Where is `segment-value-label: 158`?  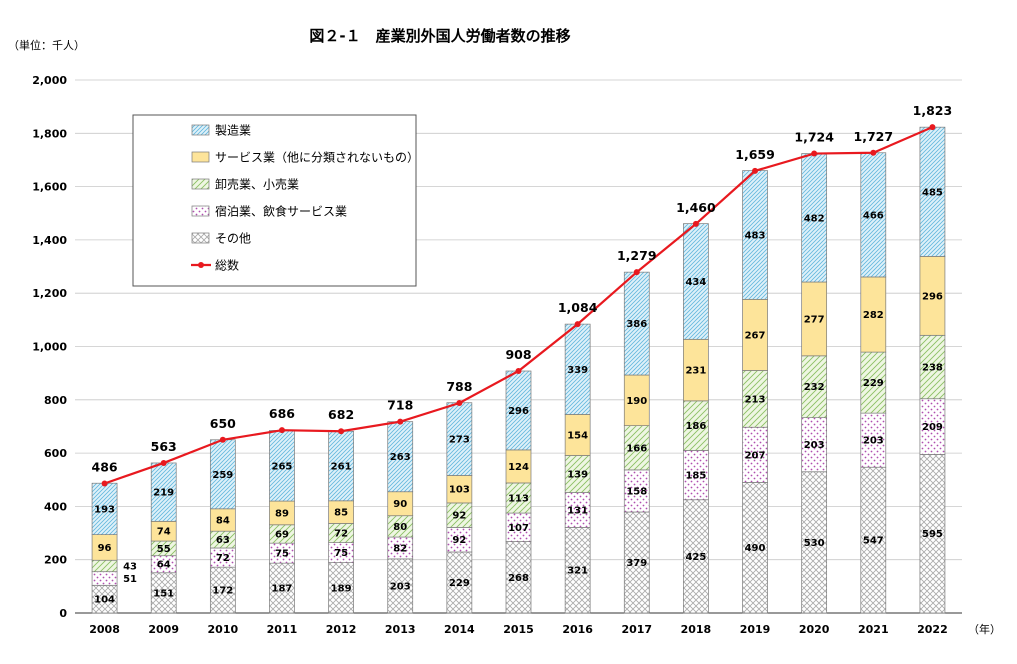
segment-value-label: 158 is located at coordinates (636, 491).